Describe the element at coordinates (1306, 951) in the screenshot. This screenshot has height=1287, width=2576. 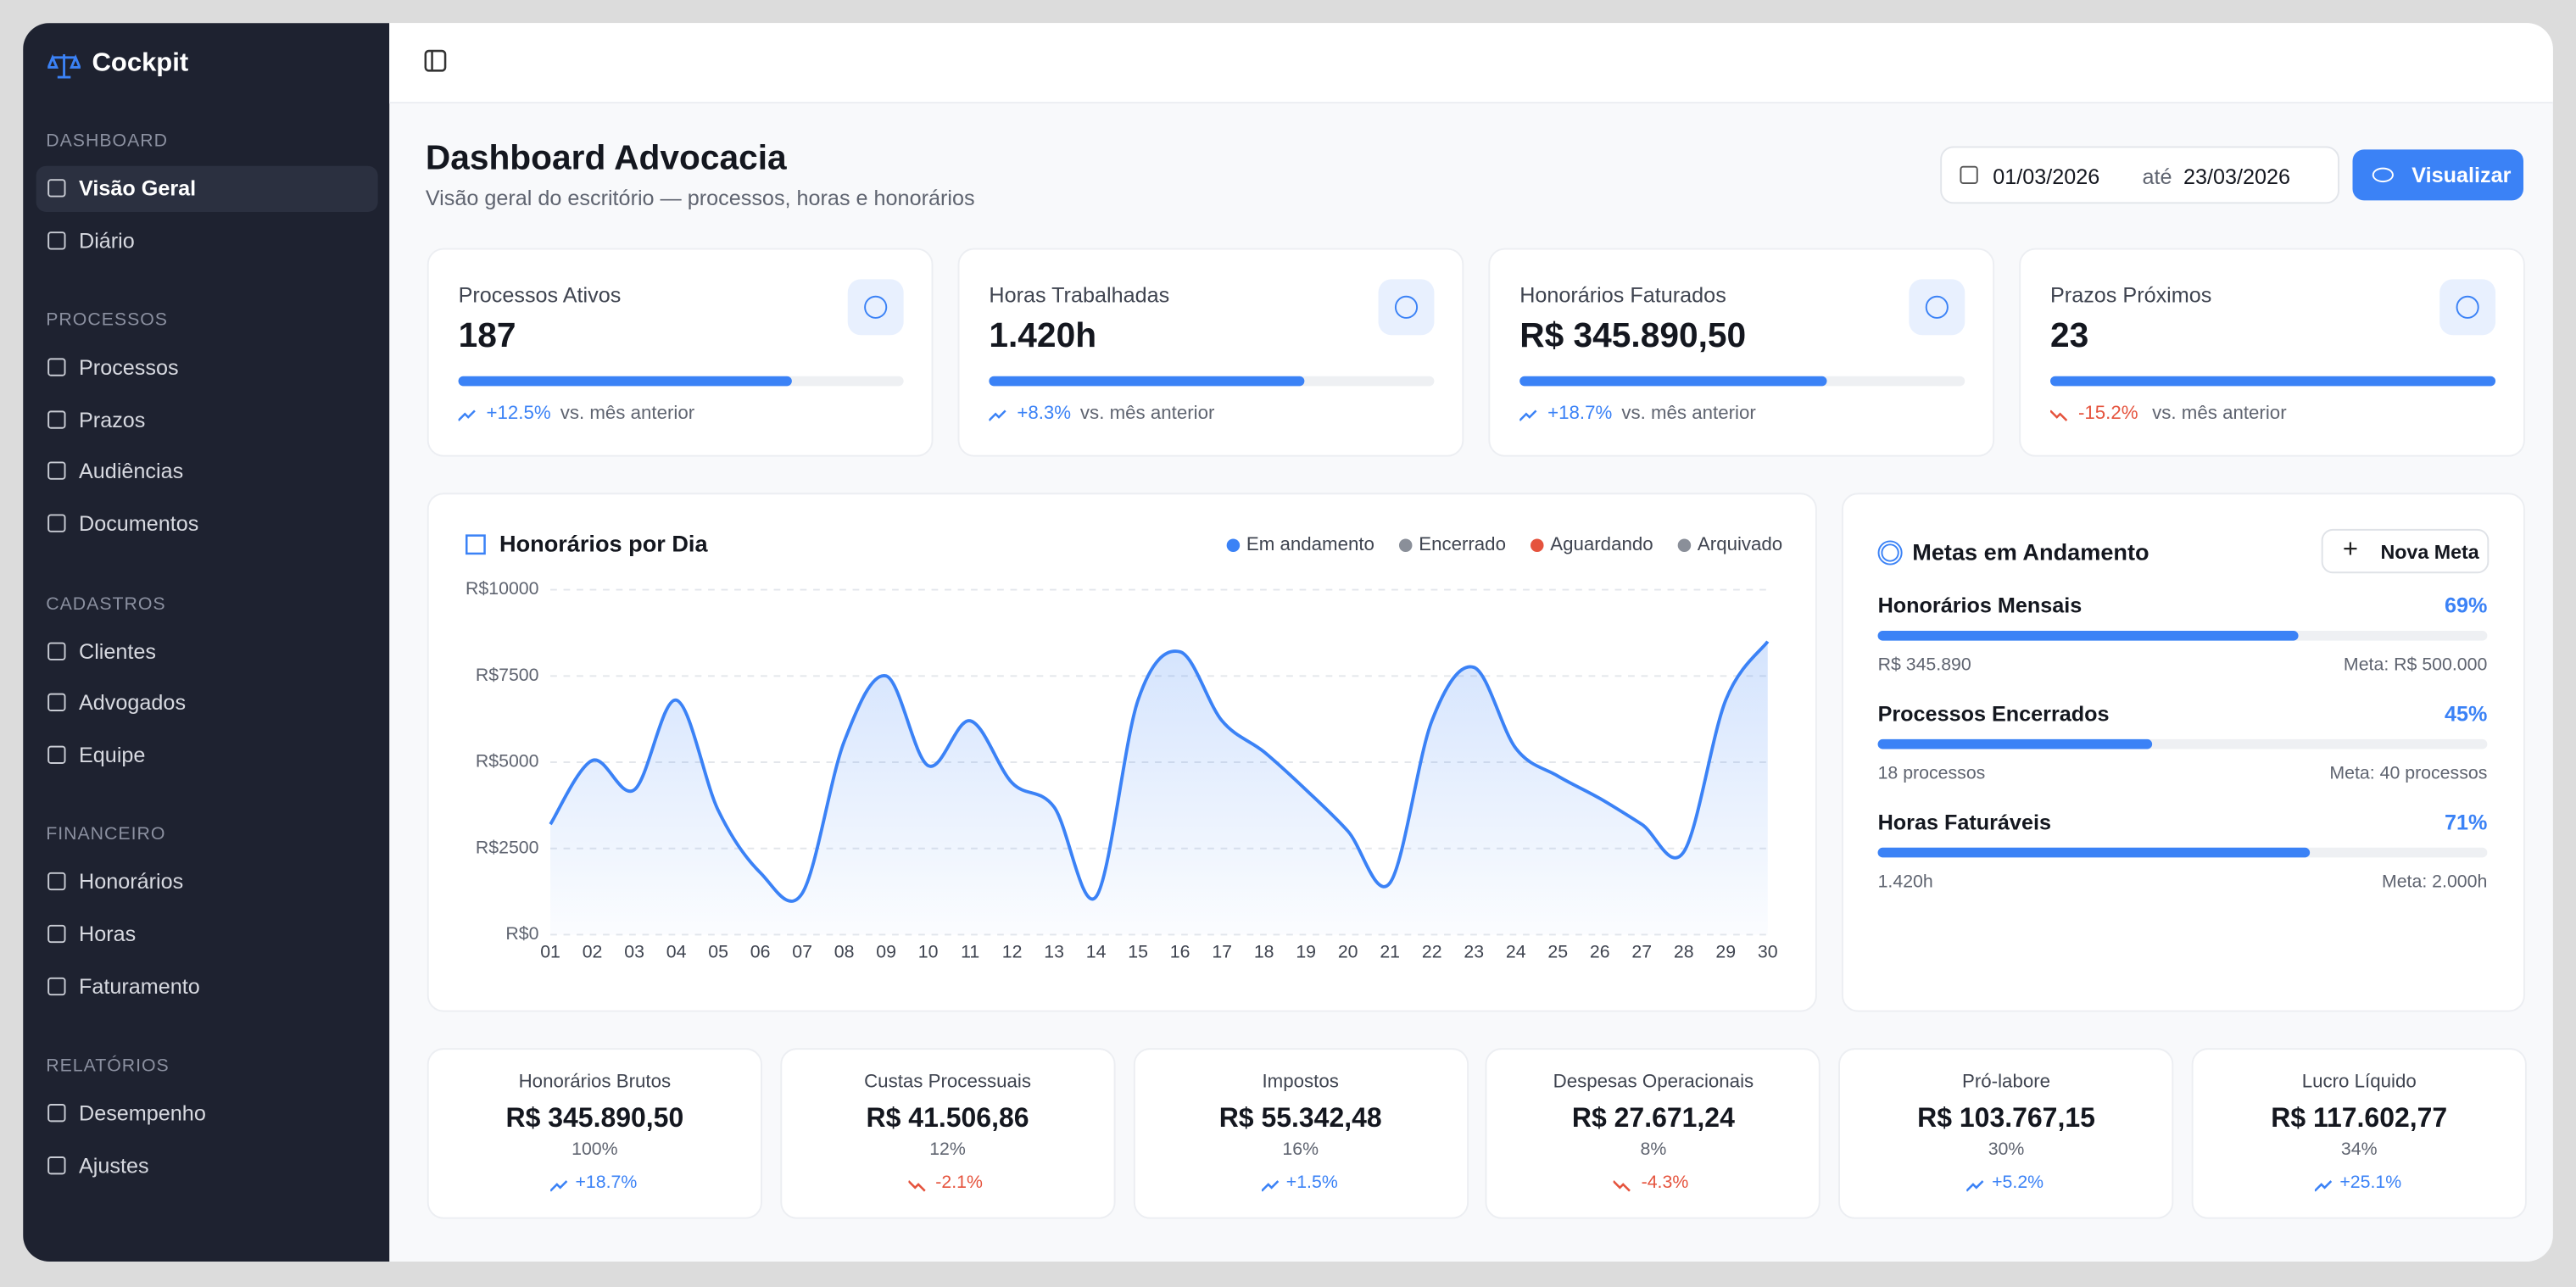
I see `x-tick-label: 19` at that location.